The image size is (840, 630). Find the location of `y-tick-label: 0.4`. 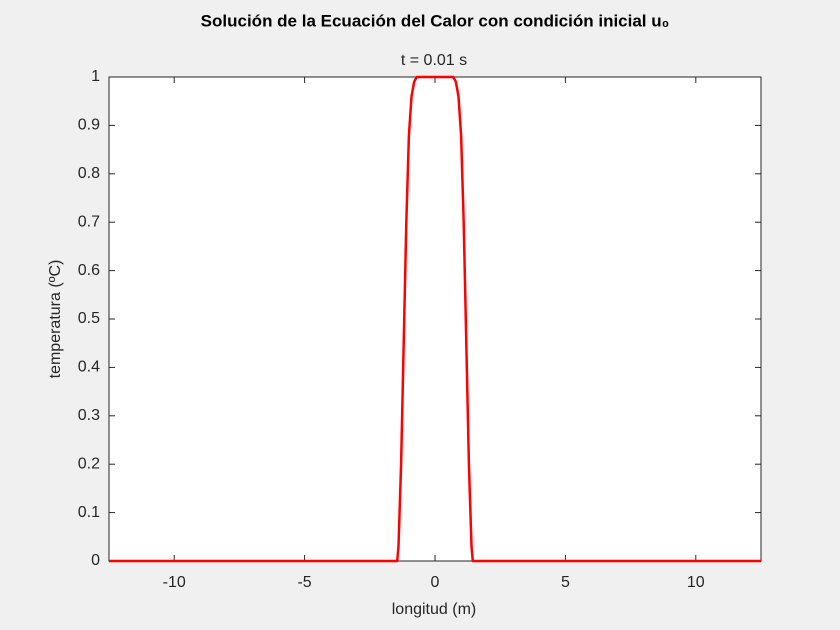

y-tick-label: 0.4 is located at coordinates (89, 367).